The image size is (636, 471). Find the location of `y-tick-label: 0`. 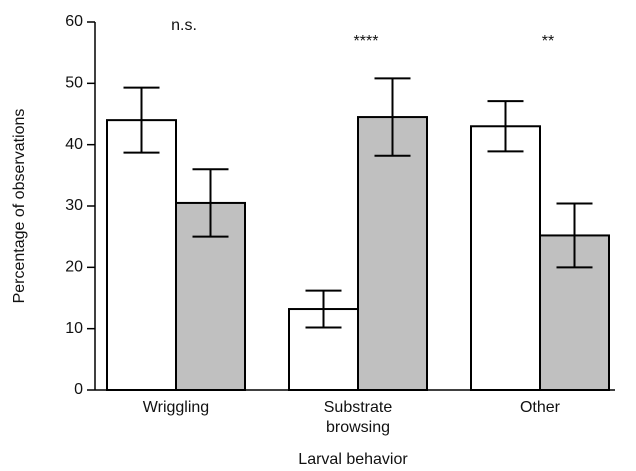

y-tick-label: 0 is located at coordinates (78, 389).